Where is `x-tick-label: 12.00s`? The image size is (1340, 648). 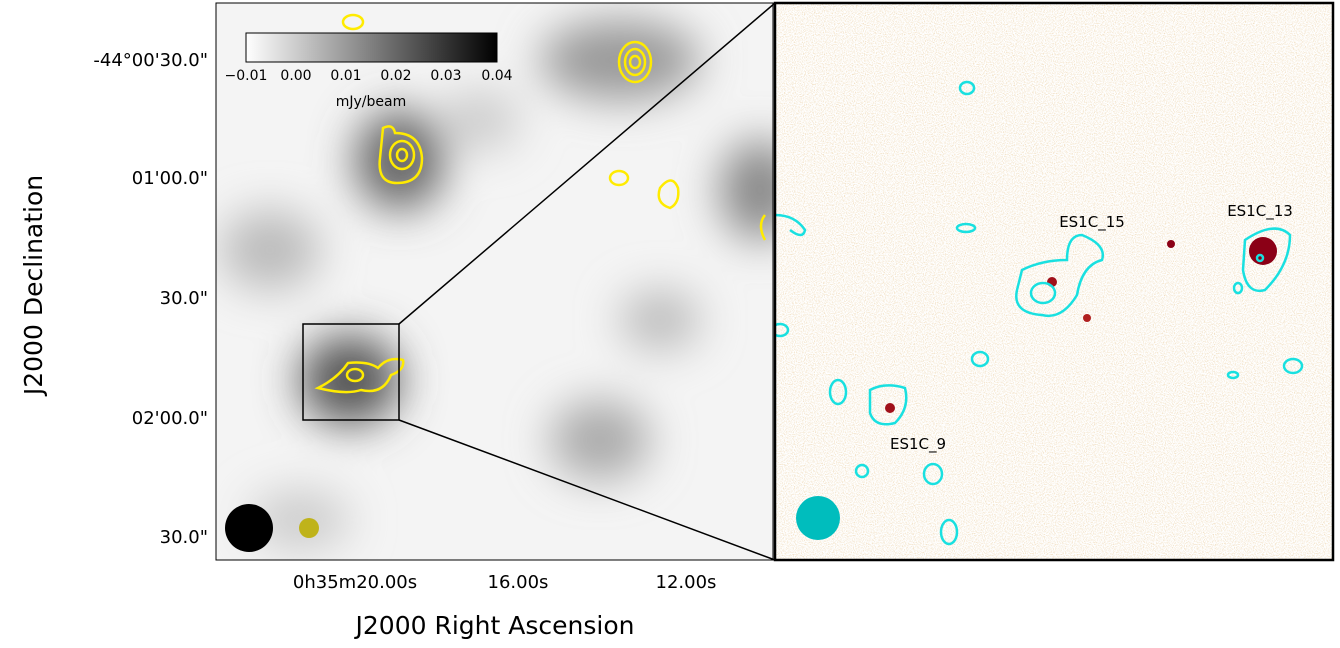 x-tick-label: 12.00s is located at coordinates (686, 582).